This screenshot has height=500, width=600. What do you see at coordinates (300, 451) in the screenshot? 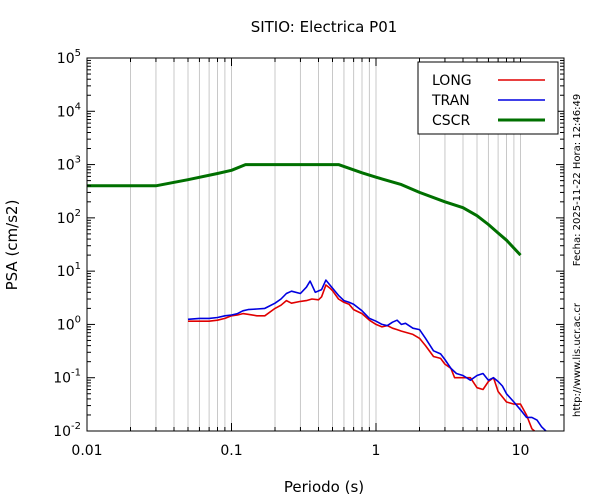
I see `x-tick-labels: 0.01 0.1 1 10` at bounding box center [300, 451].